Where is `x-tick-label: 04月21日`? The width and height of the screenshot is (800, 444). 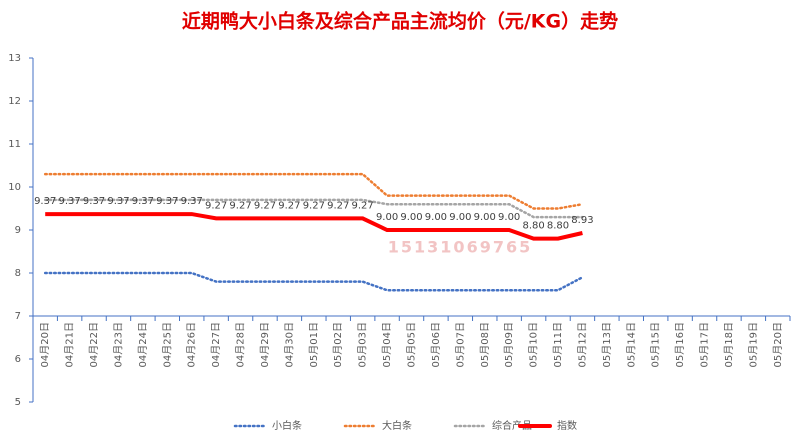 x-tick-label: 04月21日 is located at coordinates (70, 344).